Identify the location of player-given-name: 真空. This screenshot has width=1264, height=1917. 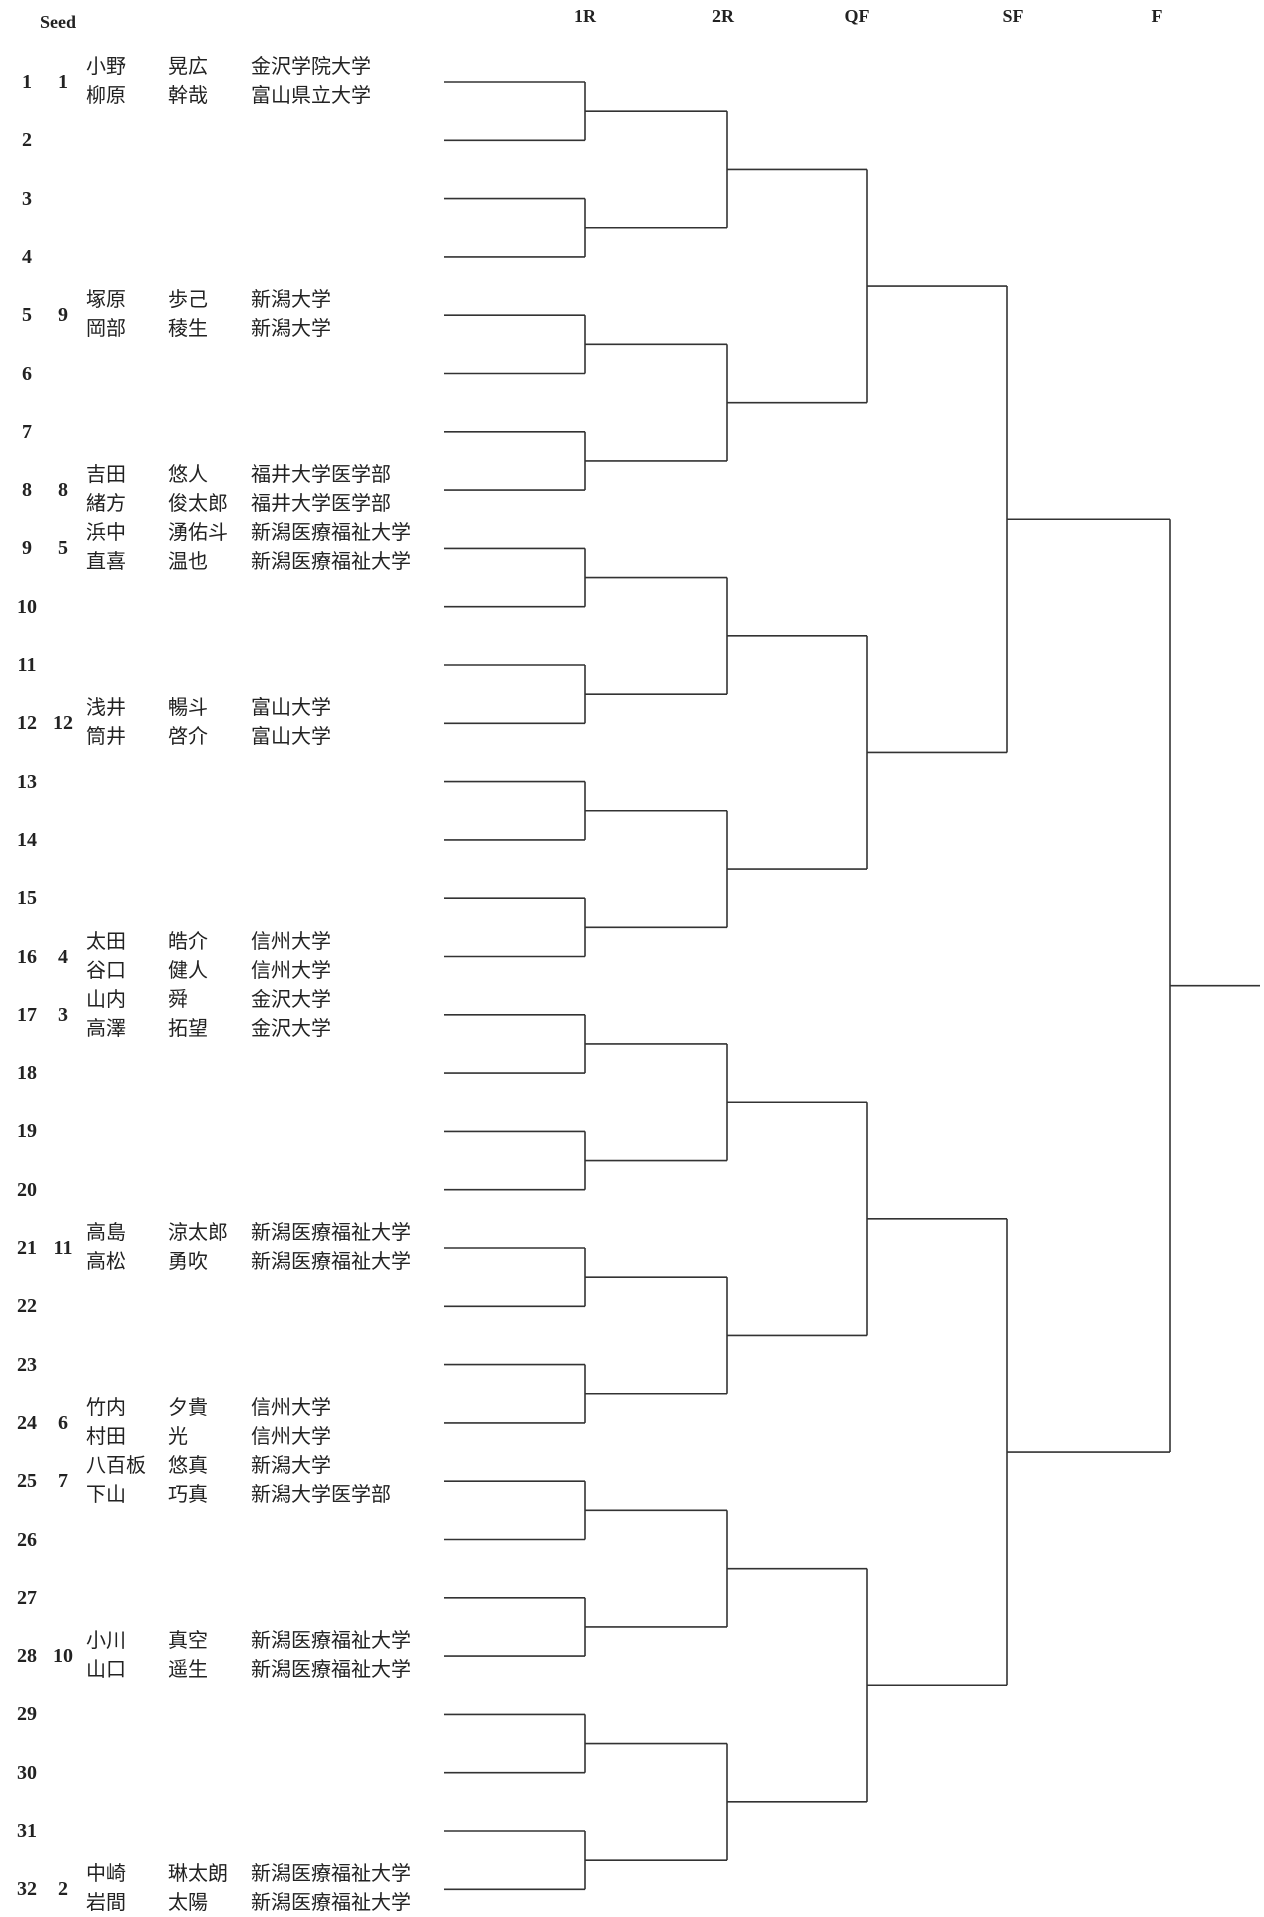
(188, 1641).